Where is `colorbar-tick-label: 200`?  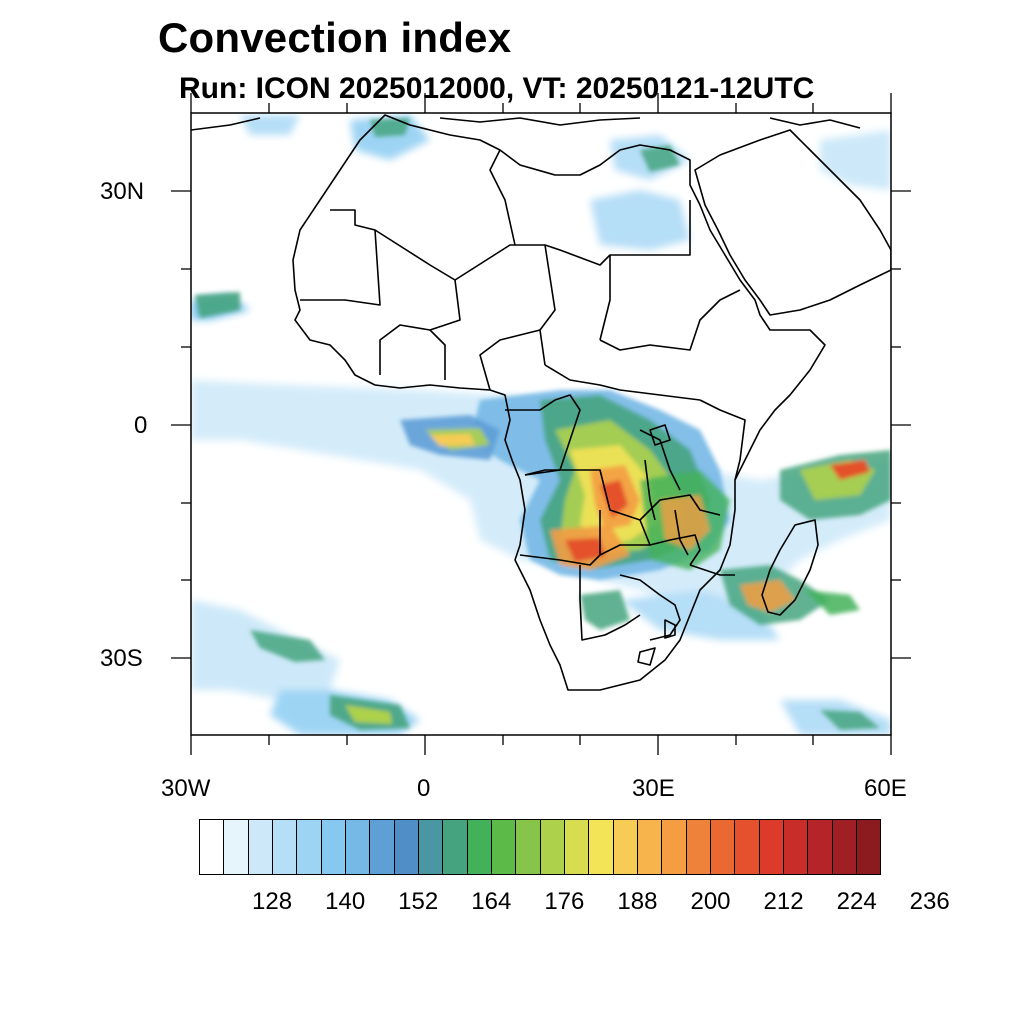
colorbar-tick-label: 200 is located at coordinates (710, 901).